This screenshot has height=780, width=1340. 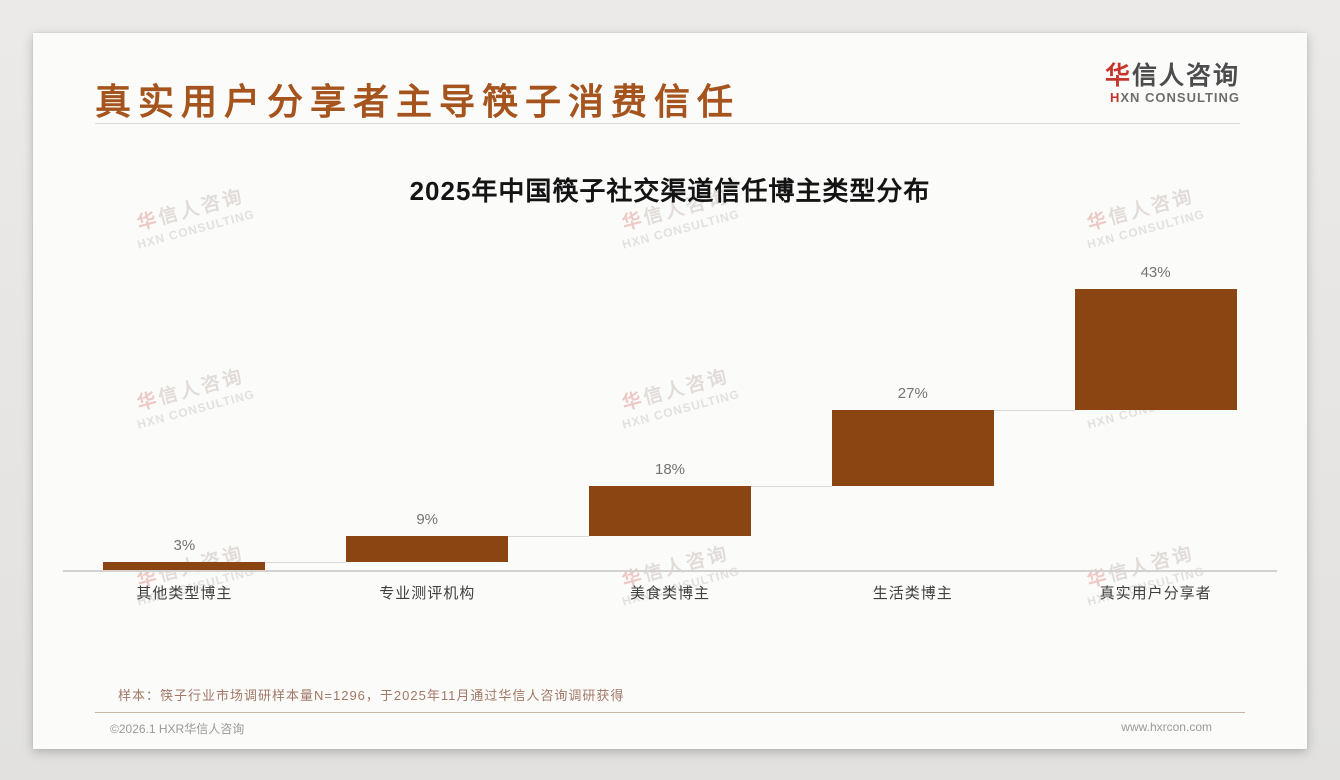 I want to click on title-divider, so click(x=667, y=123).